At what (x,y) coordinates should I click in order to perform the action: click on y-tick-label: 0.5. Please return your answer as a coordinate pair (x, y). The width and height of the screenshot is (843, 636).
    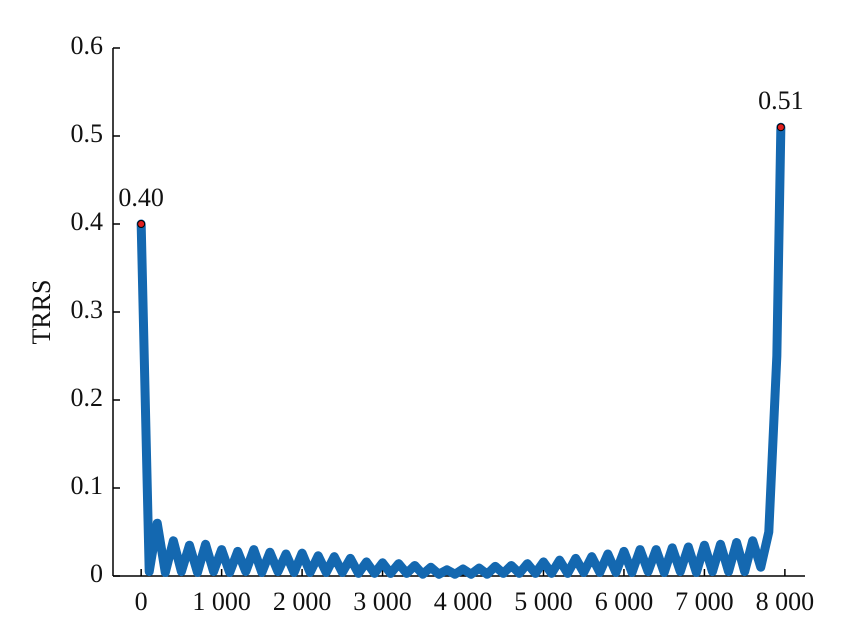
    Looking at the image, I should click on (87, 133).